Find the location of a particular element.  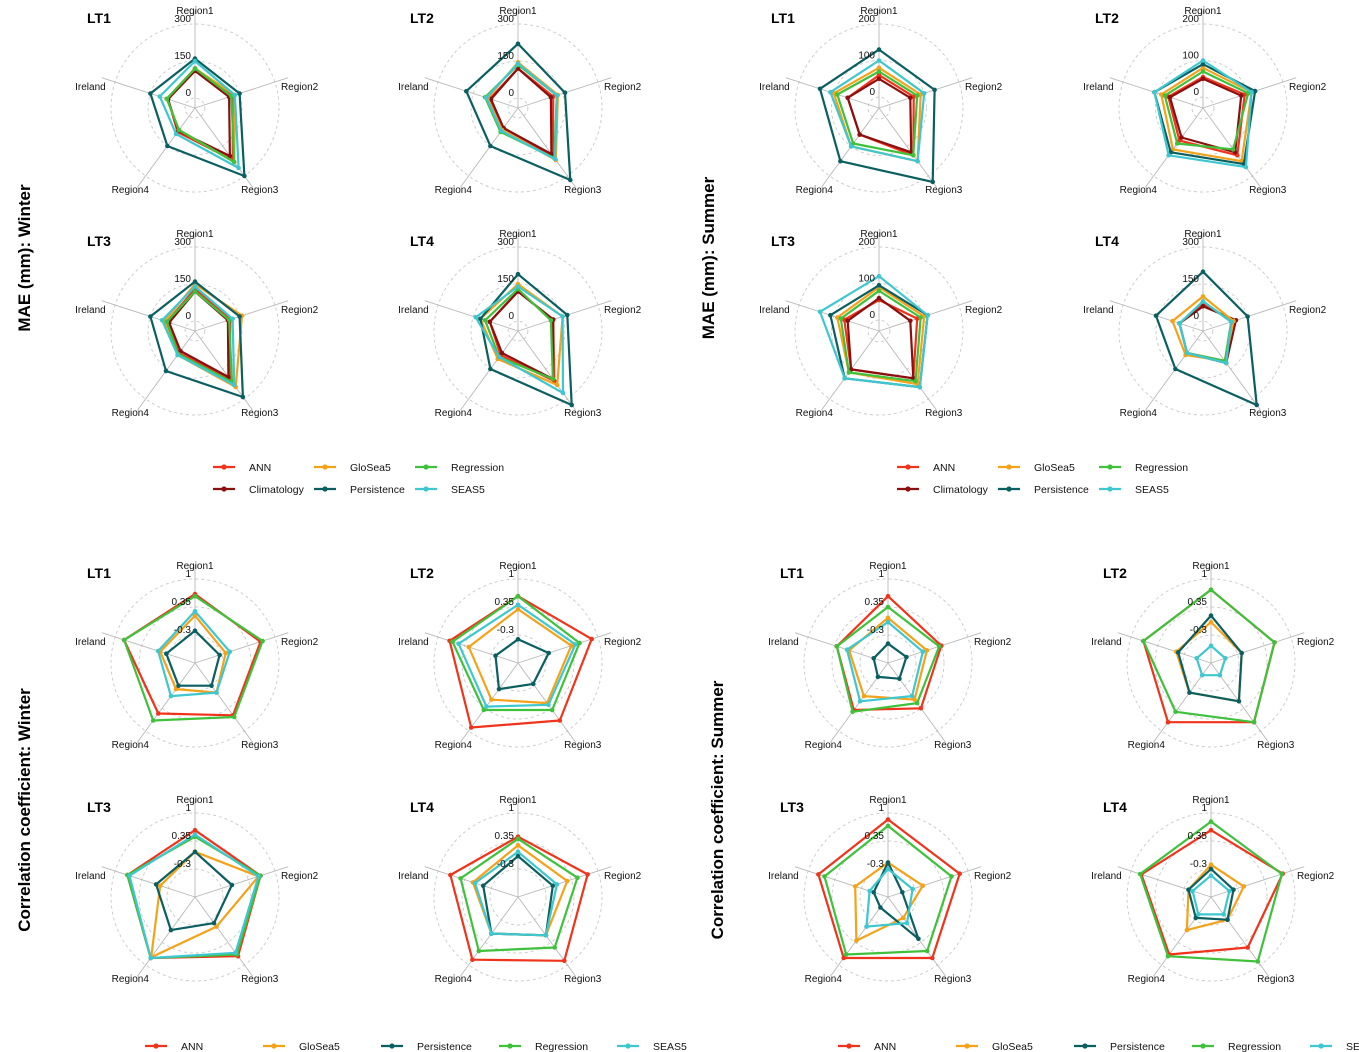

legend-label-regression: Regression is located at coordinates (1254, 1046).